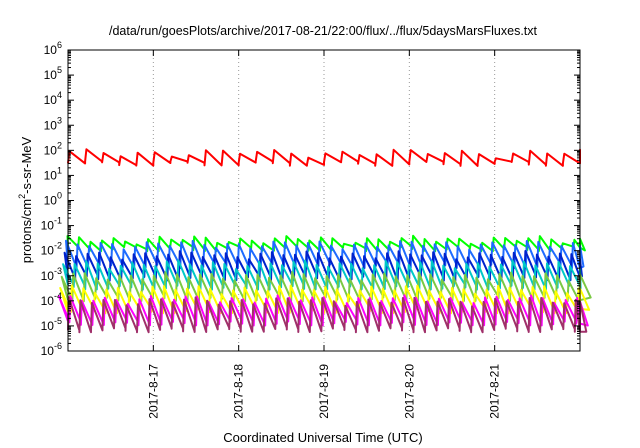  Describe the element at coordinates (59, 95) in the screenshot. I see `y-tick-exp: 4` at that location.